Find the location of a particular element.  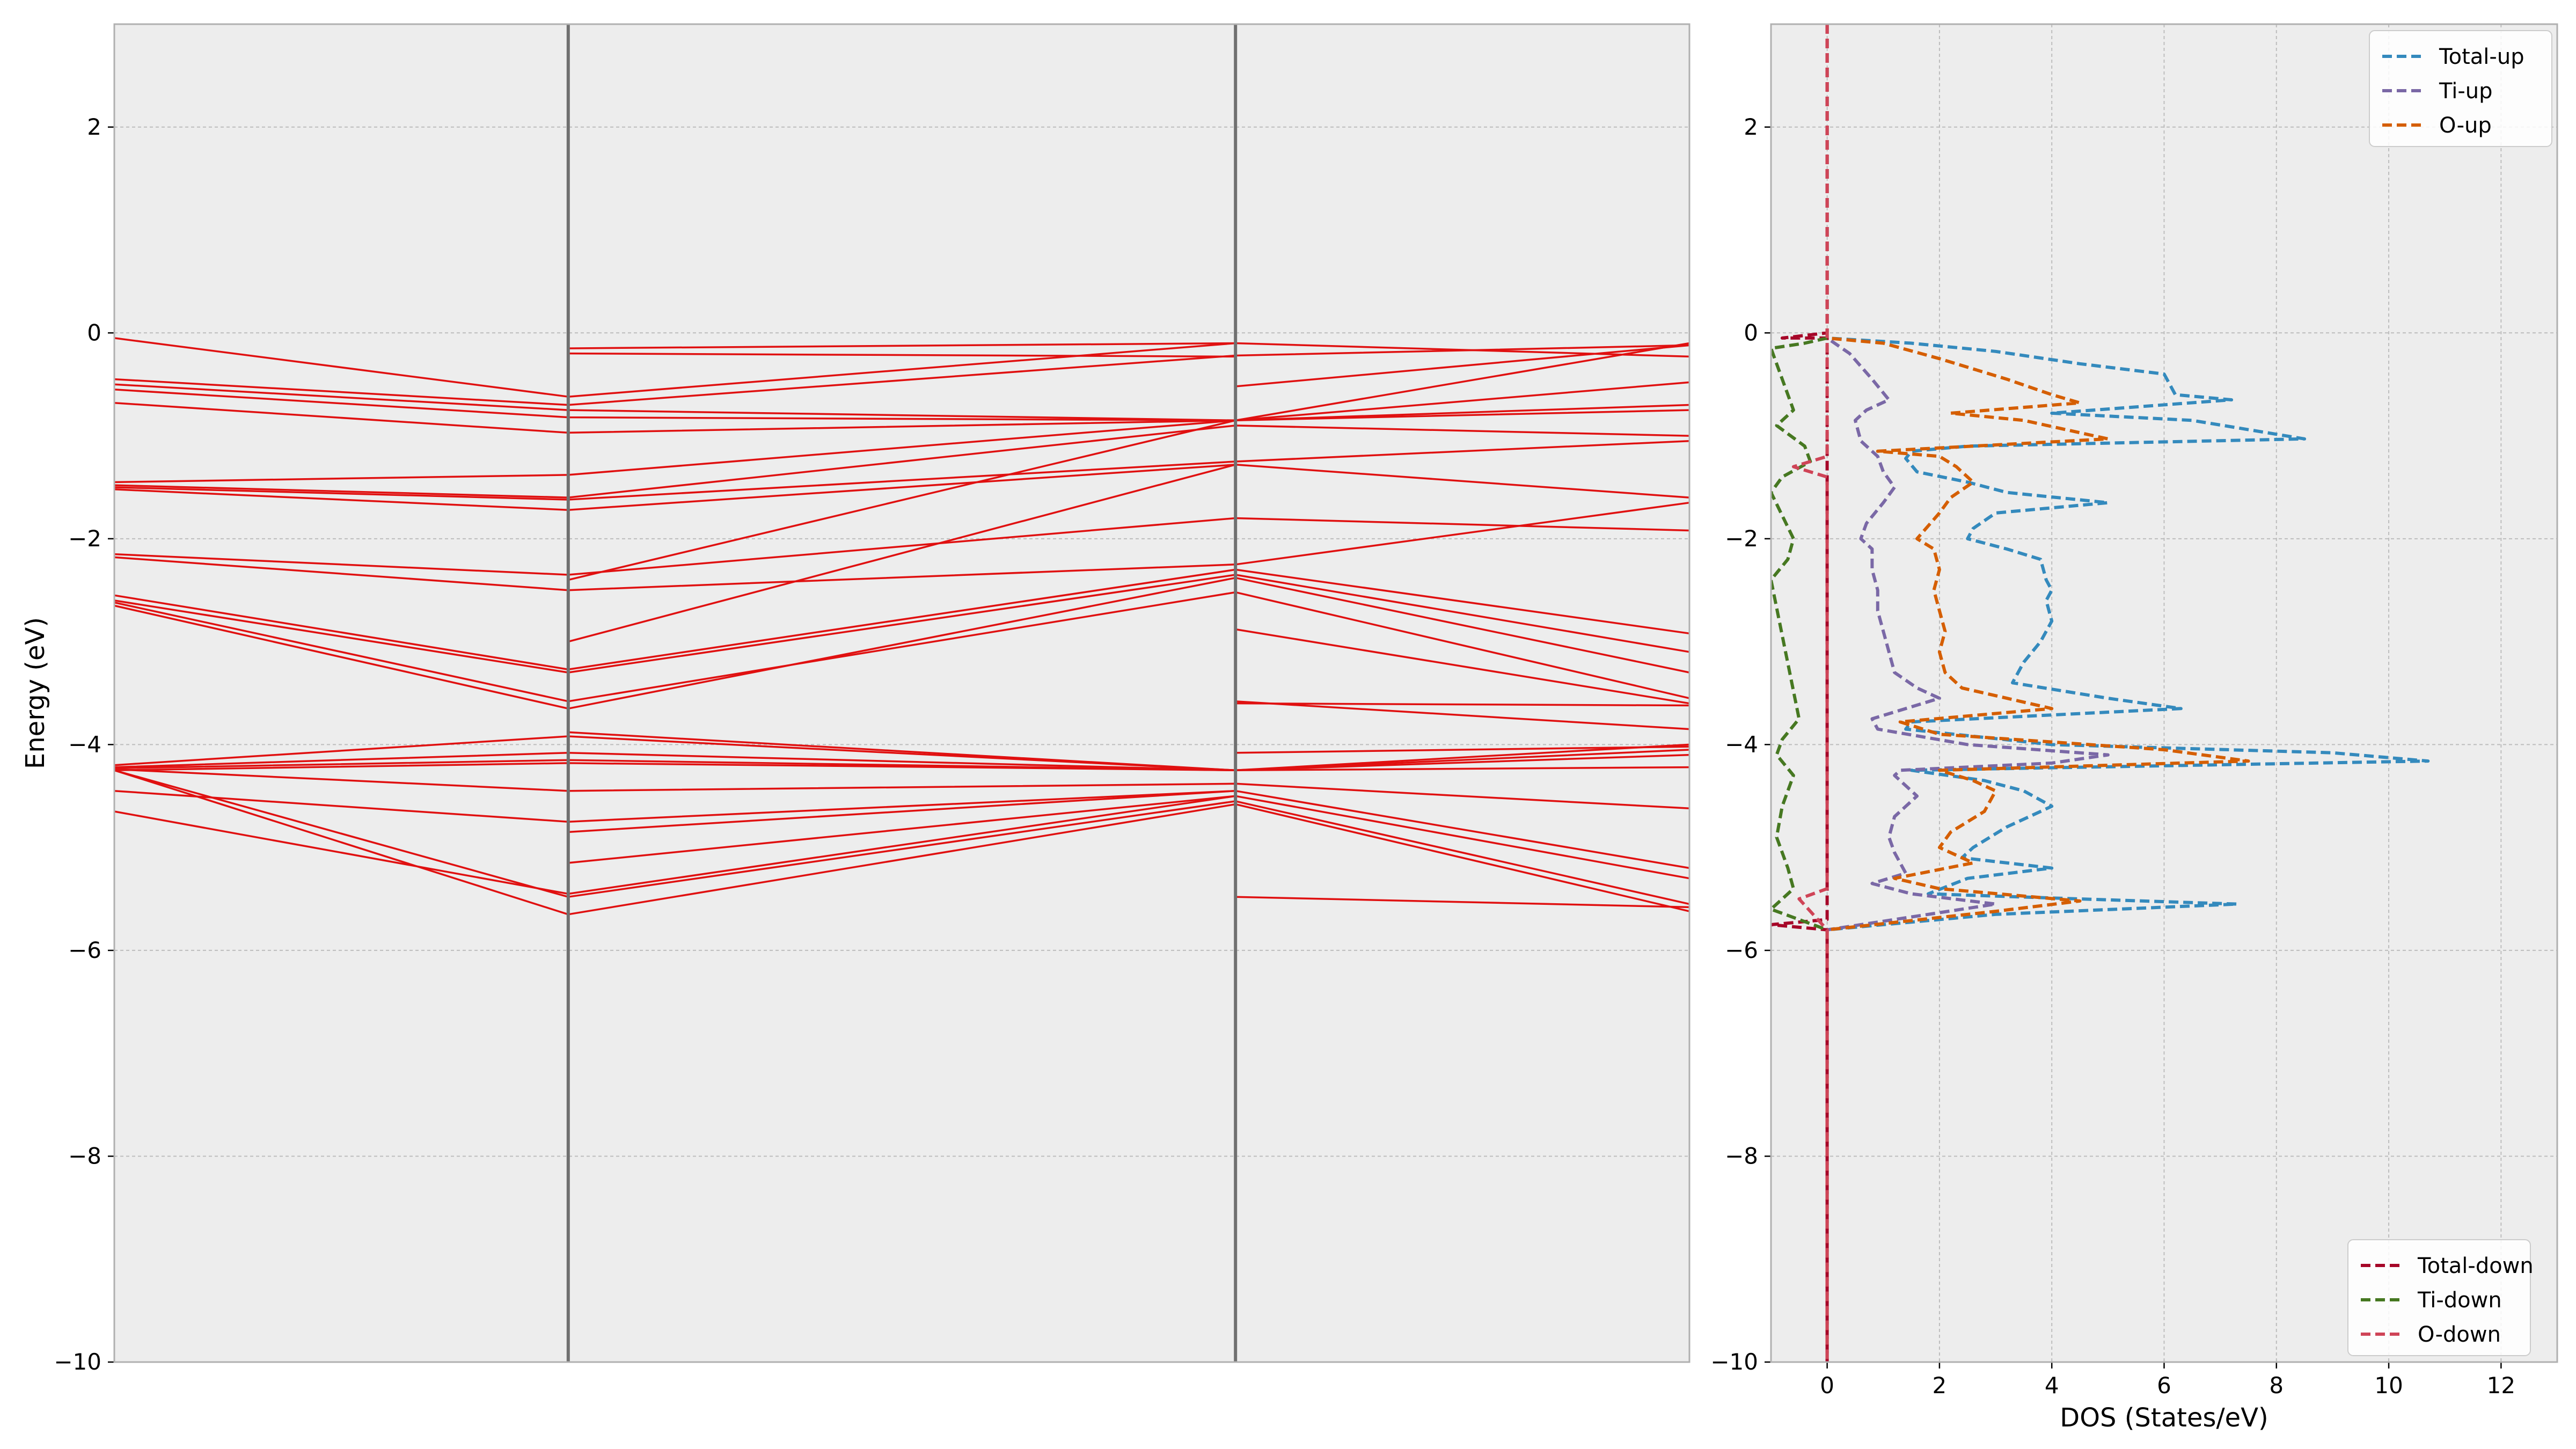

legend-entry: Ti-down is located at coordinates (2459, 1300).